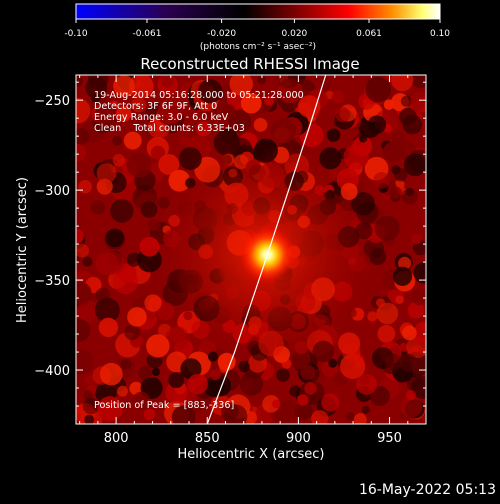  Describe the element at coordinates (257, 29) in the screenshot. I see `colorbar-ticks: -0.10 -0.061 -0.020 0.020 0.061 0.10` at that location.